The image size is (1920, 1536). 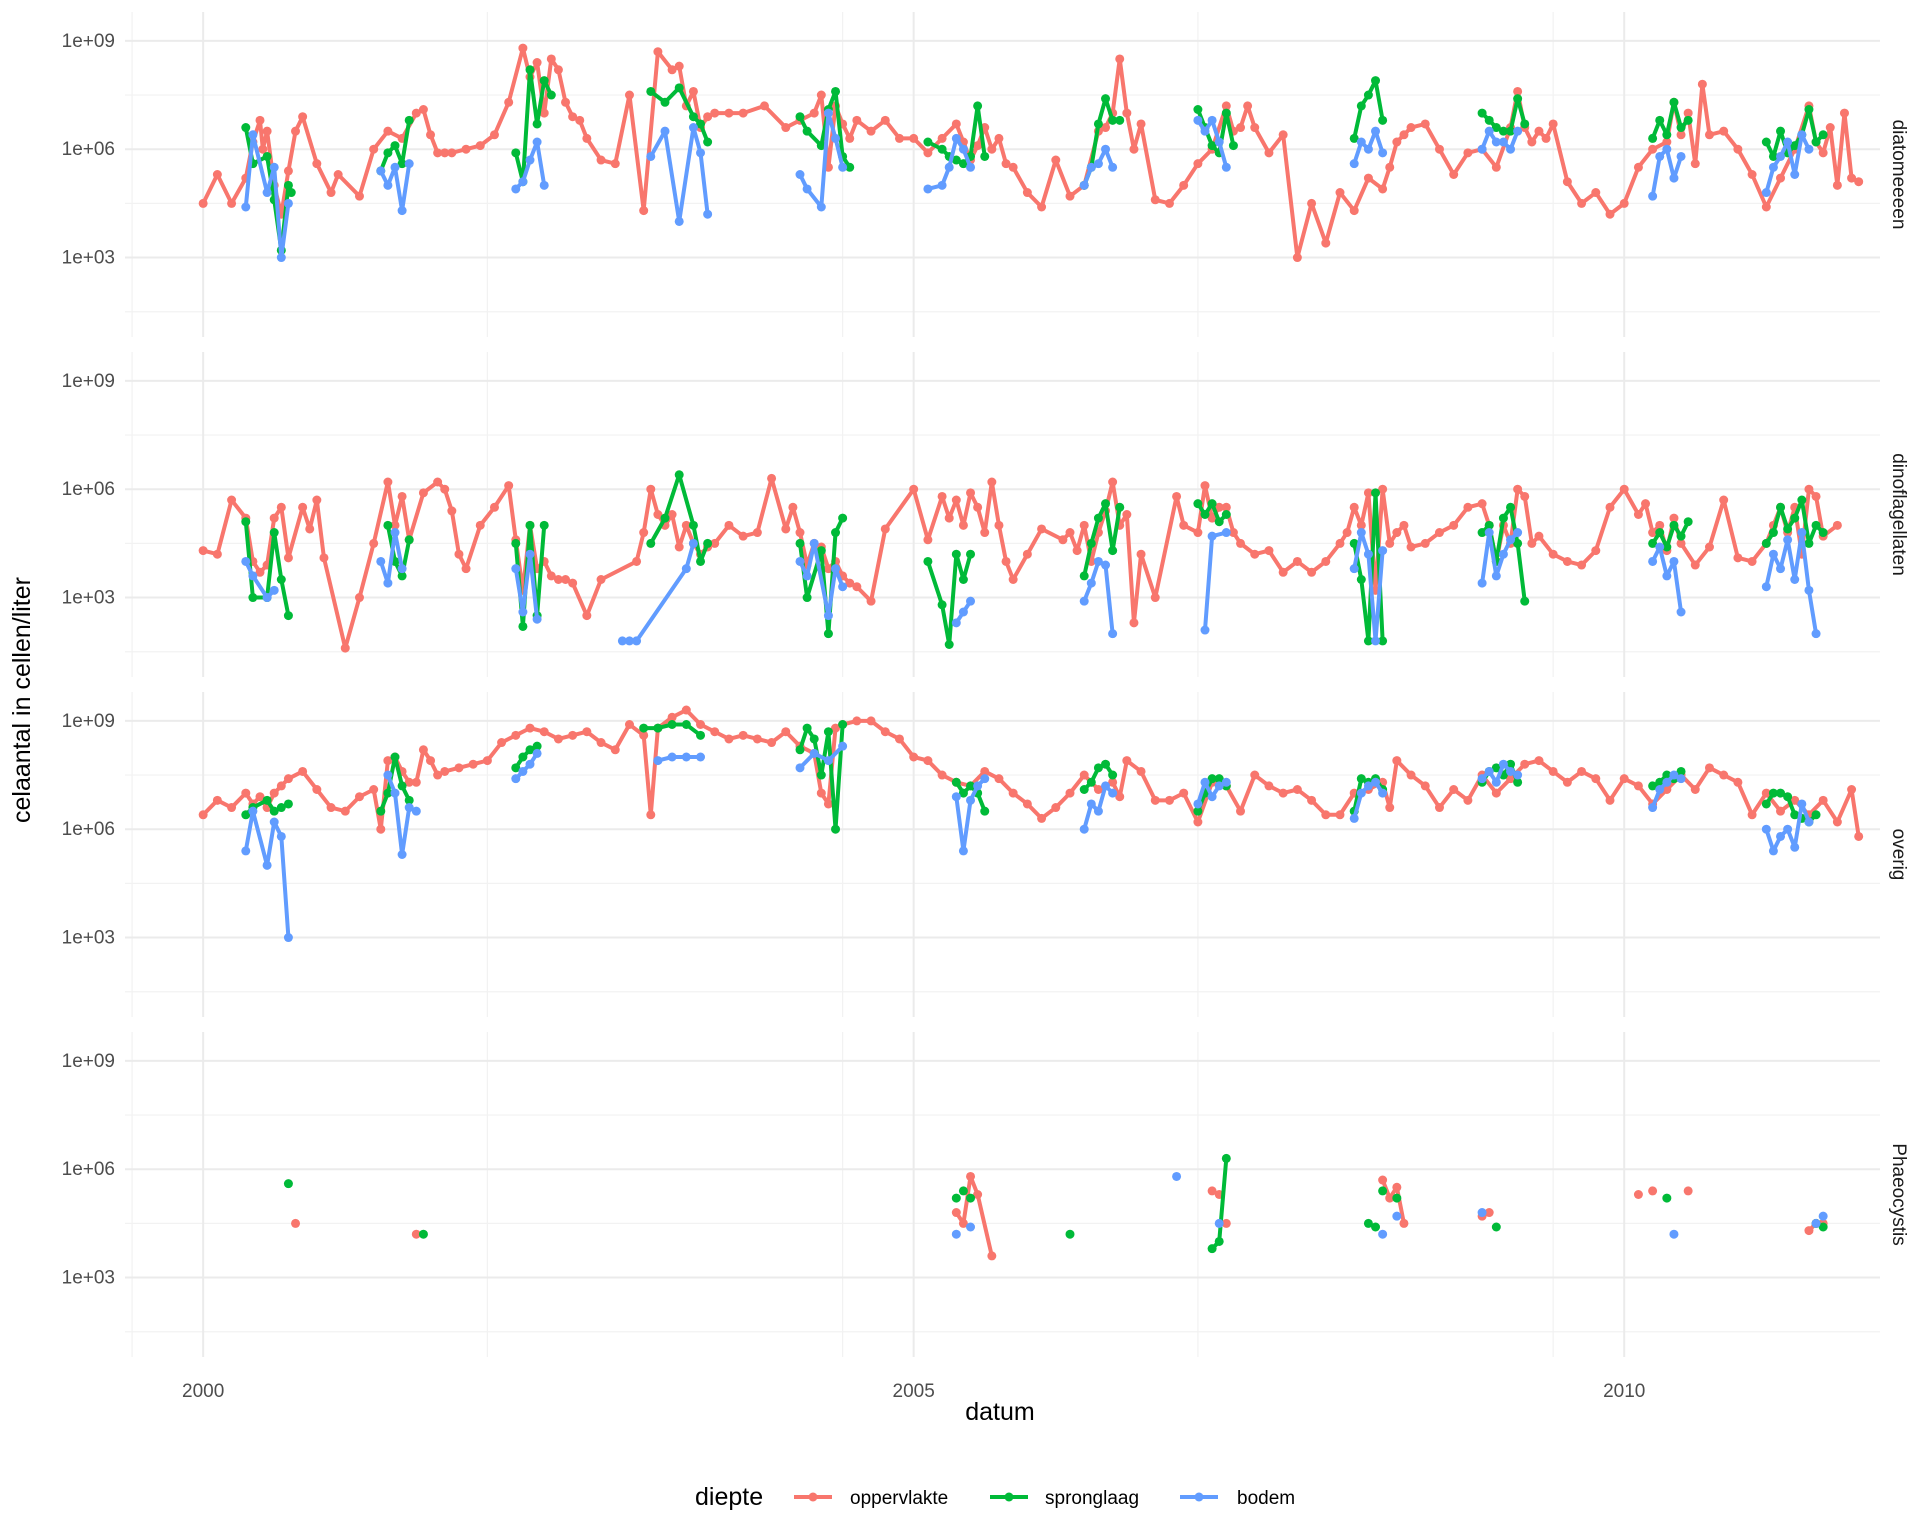 I want to click on y-tick-label: 1e+03, so click(x=88, y=1278).